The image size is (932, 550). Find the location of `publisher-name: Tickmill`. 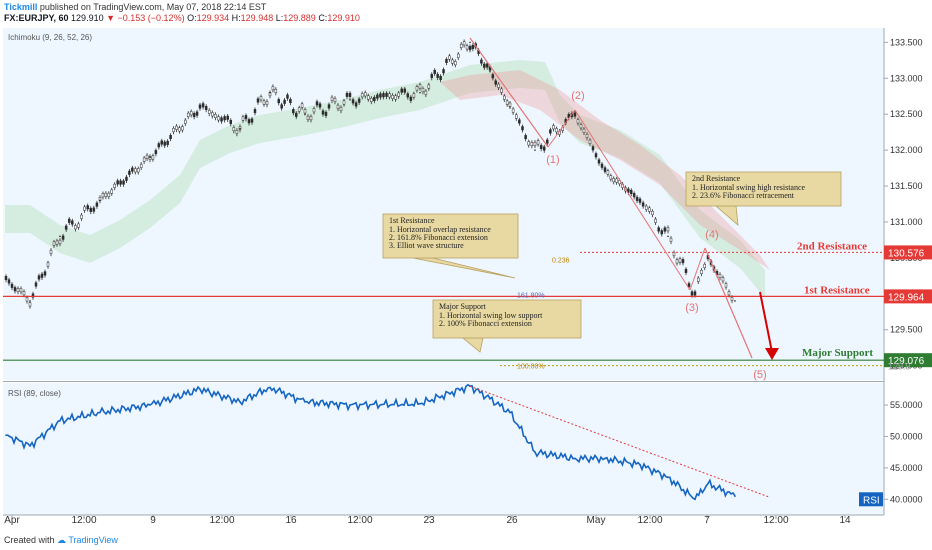

publisher-name: Tickmill is located at coordinates (21, 7).